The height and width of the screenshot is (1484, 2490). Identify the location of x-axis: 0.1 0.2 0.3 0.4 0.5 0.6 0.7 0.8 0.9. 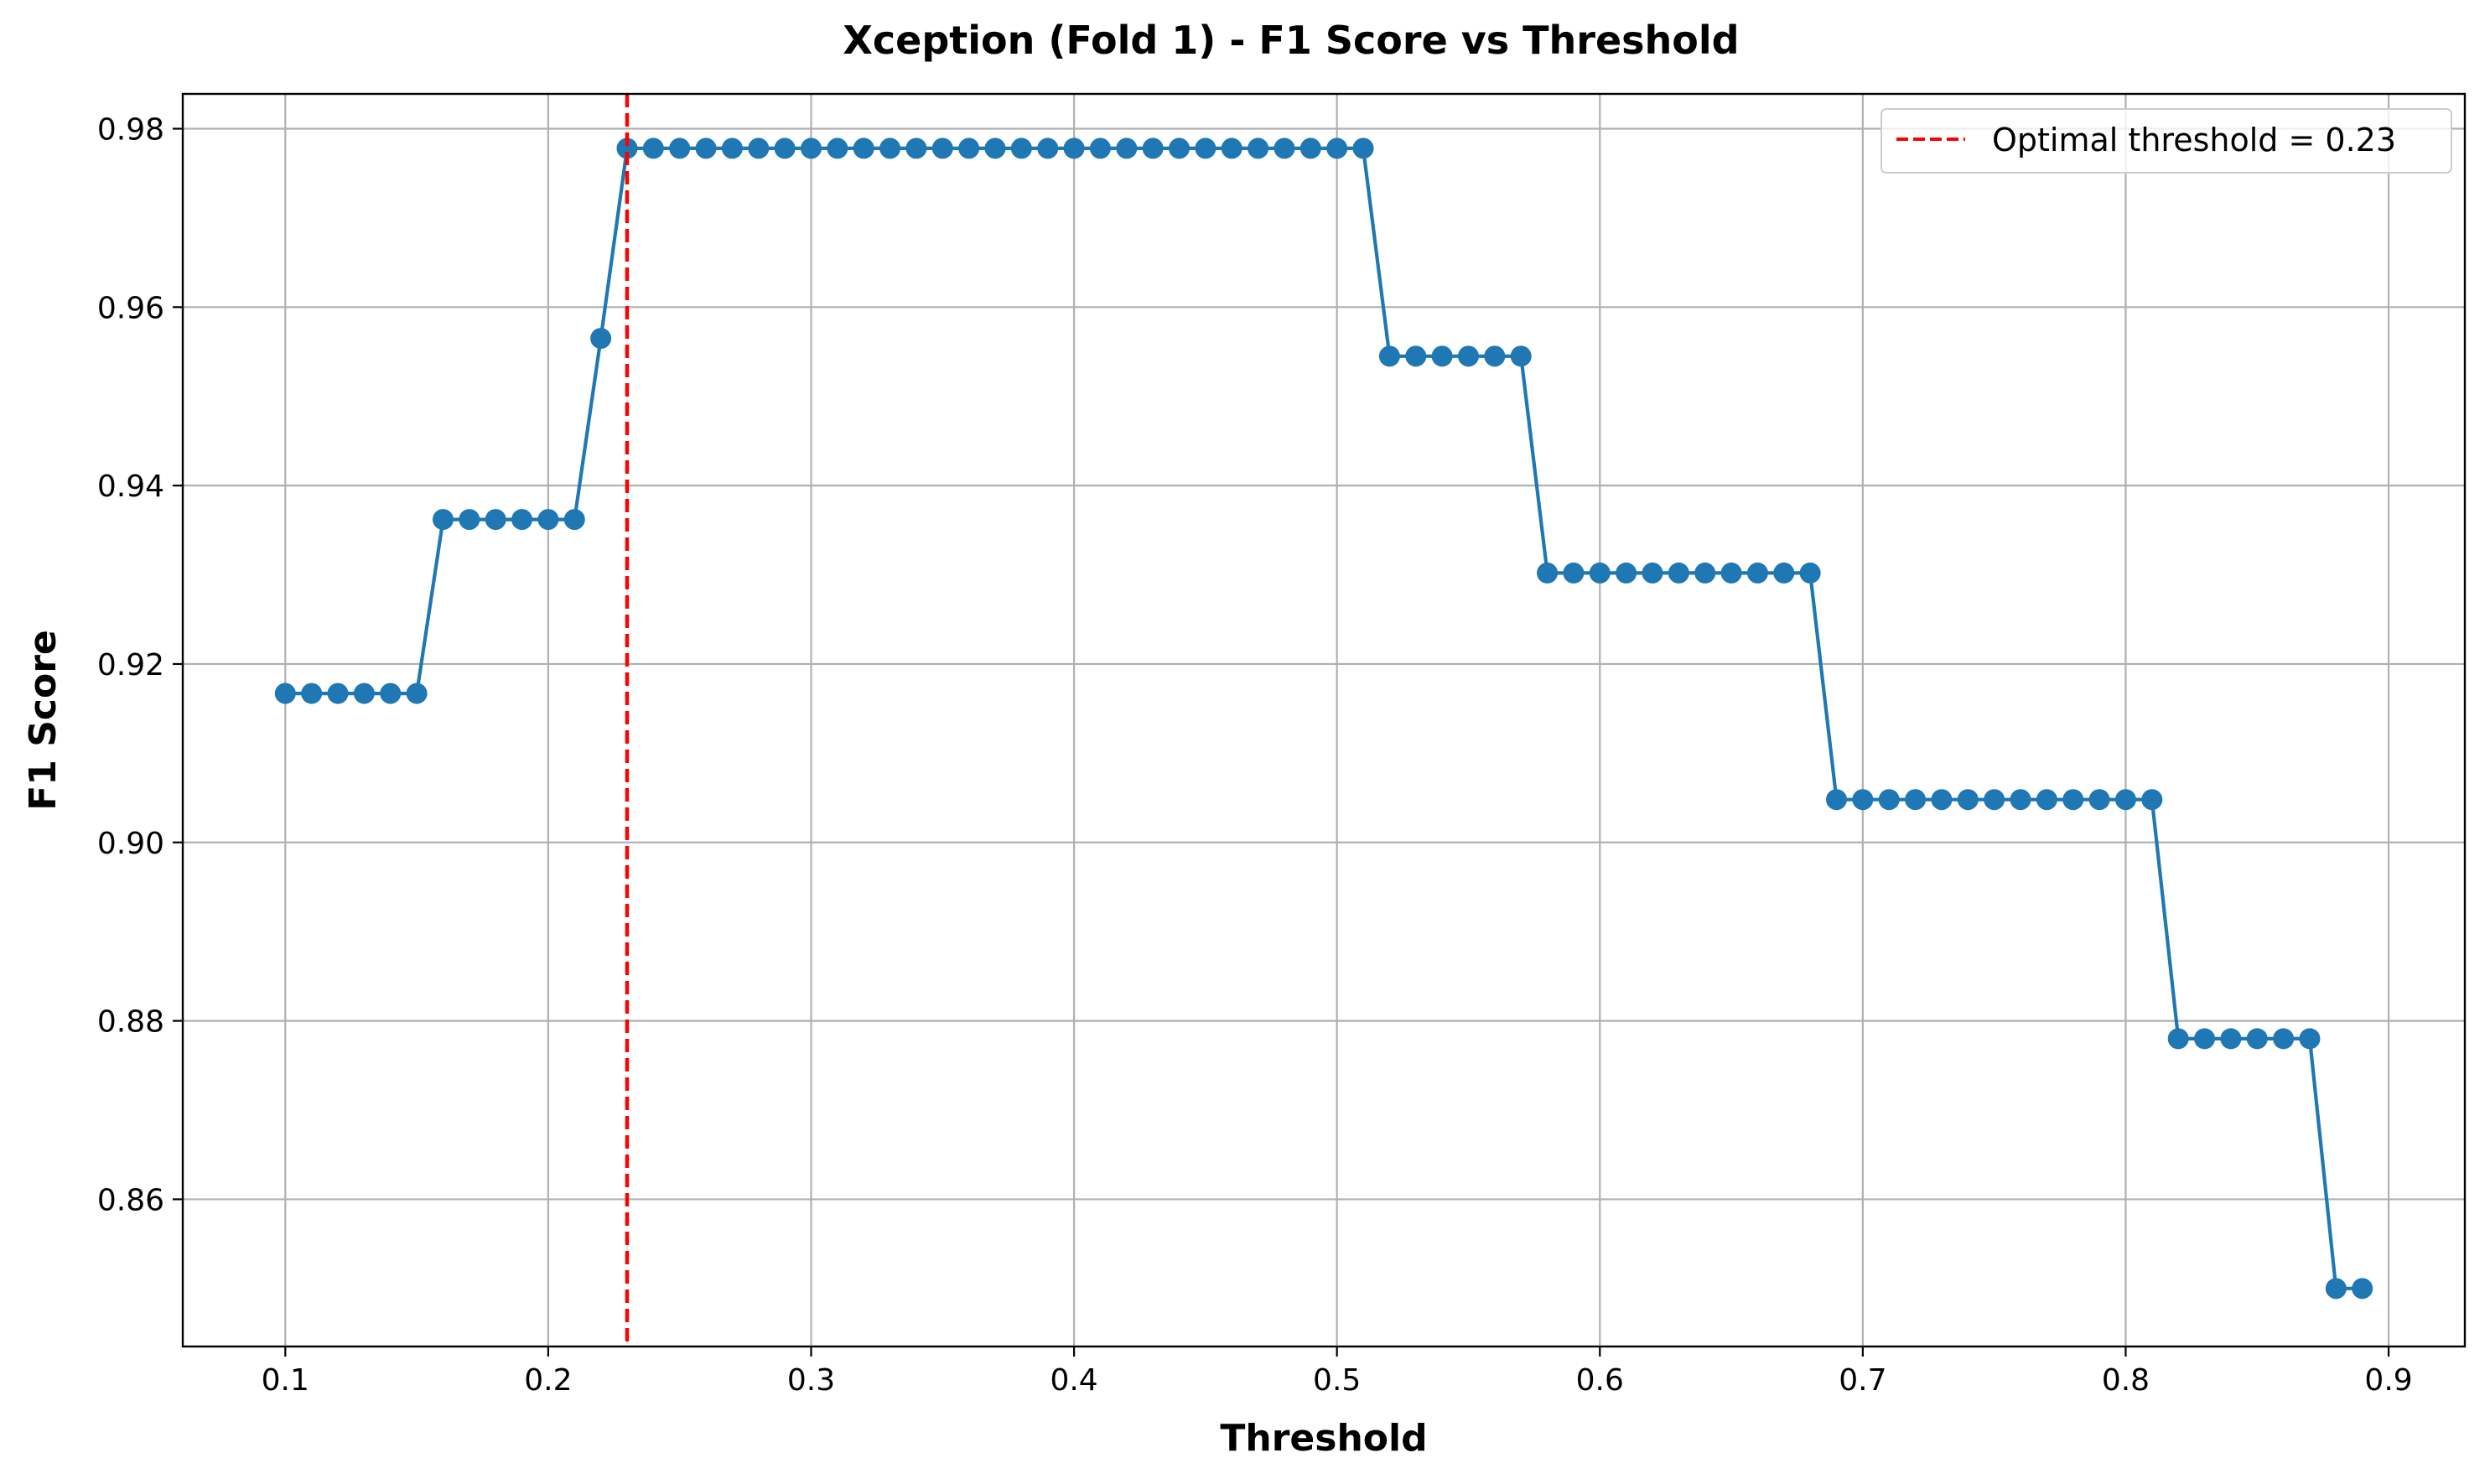
(1337, 1372).